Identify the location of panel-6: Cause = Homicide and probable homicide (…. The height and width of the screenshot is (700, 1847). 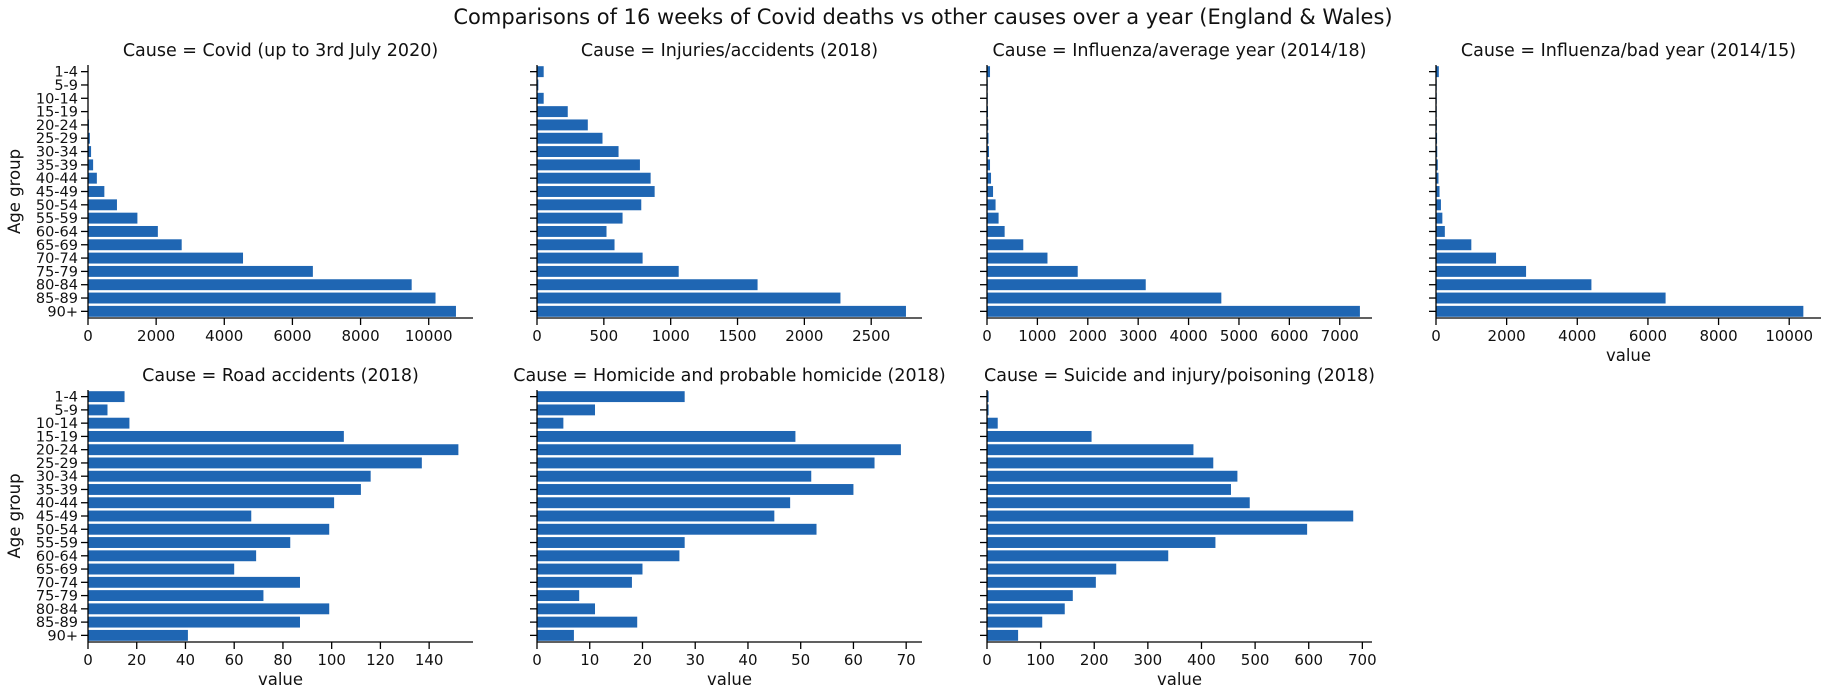
(729, 527).